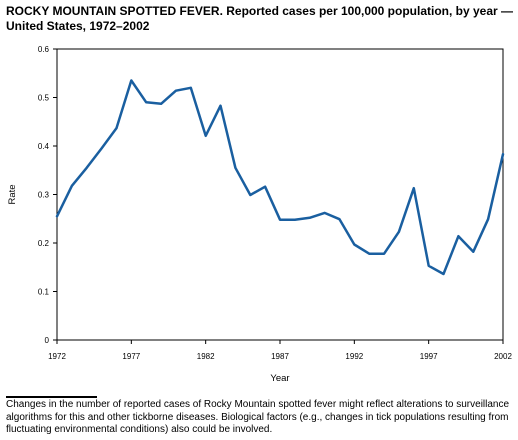 The height and width of the screenshot is (440, 518). I want to click on title-main: ROCKY MOUNTAIN SPOTTED FEVER., so click(114, 11).